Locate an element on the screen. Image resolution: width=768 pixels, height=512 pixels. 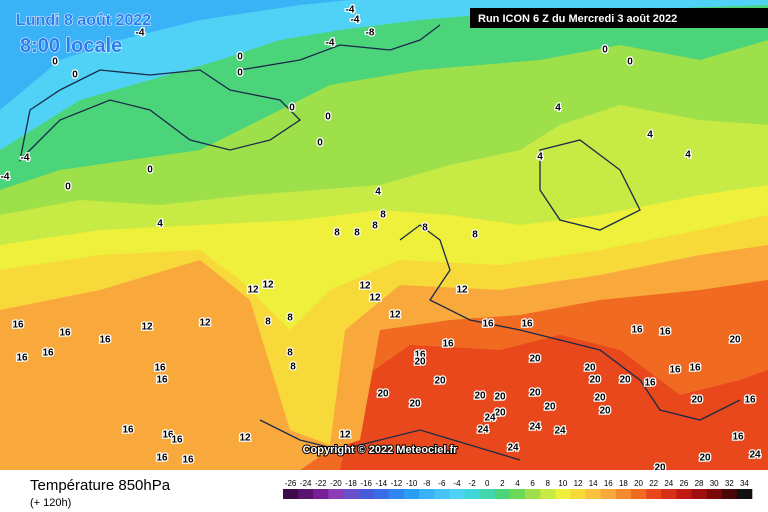
legend-label: -12 is located at coordinates (397, 483).